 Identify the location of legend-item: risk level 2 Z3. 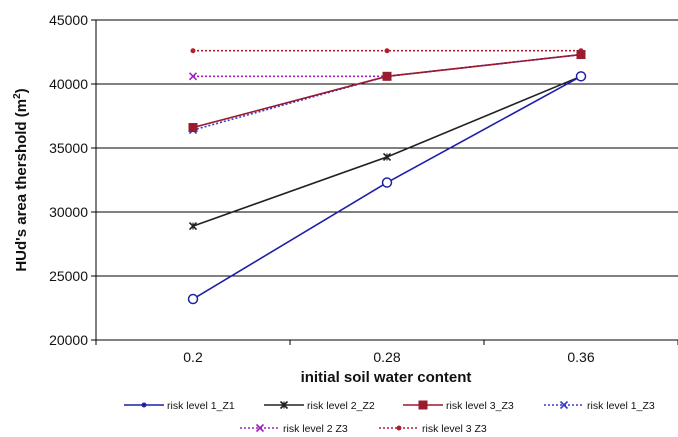
(294, 429).